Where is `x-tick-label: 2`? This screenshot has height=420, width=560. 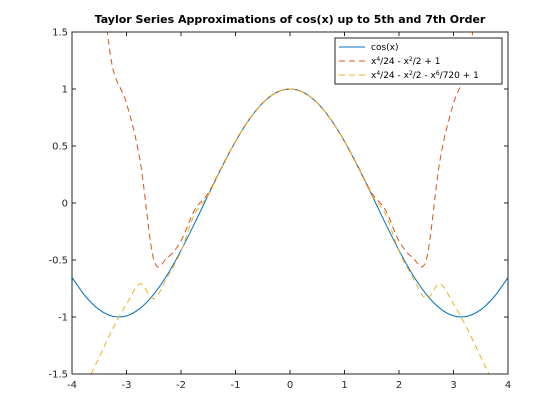 x-tick-label: 2 is located at coordinates (399, 385).